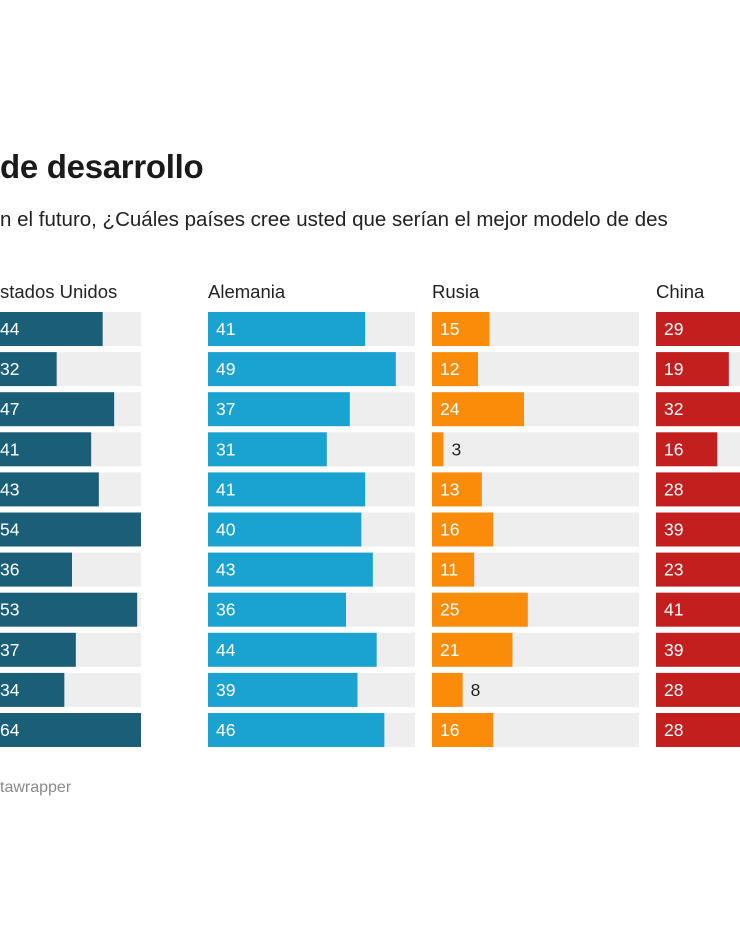 The image size is (740, 940). What do you see at coordinates (450, 409) in the screenshot?
I see `data-label: 24` at bounding box center [450, 409].